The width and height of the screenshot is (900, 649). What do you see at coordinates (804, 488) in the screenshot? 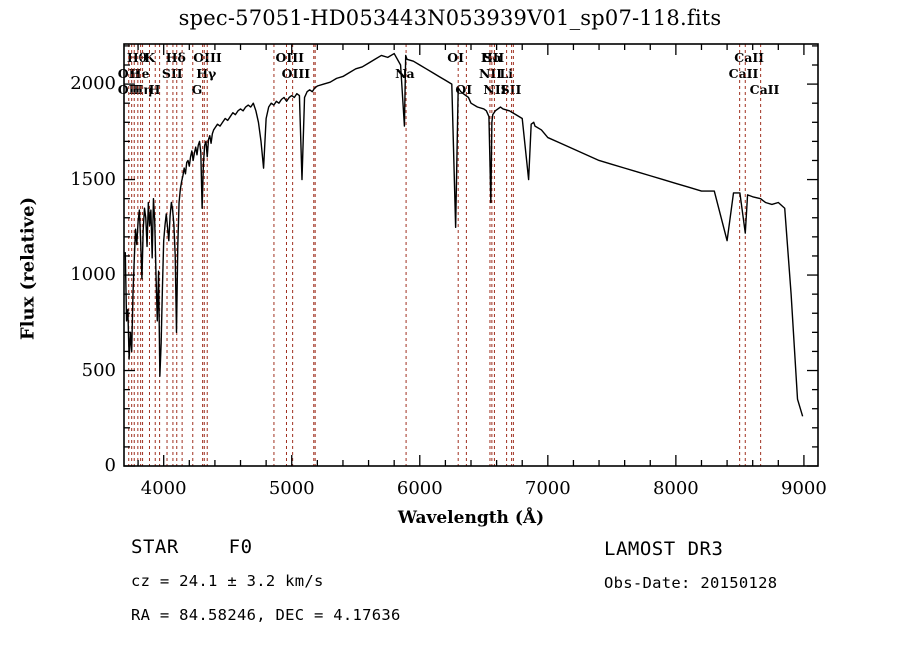
I see `x-tick-label: 9000` at bounding box center [804, 488].